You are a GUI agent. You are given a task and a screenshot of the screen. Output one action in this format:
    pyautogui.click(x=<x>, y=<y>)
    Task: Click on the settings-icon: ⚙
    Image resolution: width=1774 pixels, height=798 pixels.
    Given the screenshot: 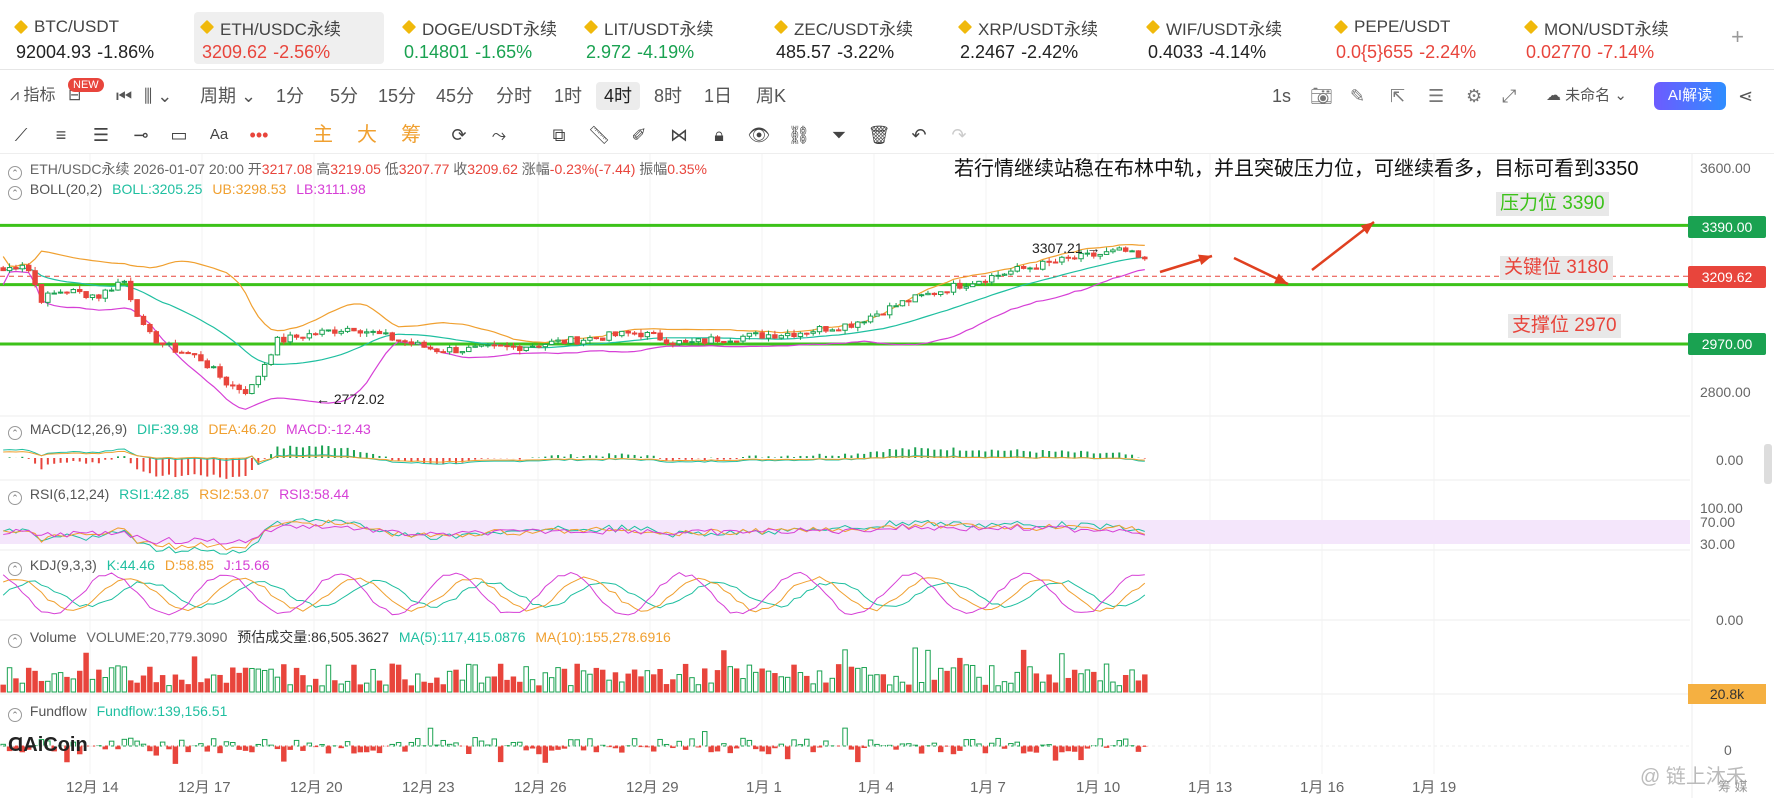 What is the action you would take?
    pyautogui.click(x=1474, y=96)
    